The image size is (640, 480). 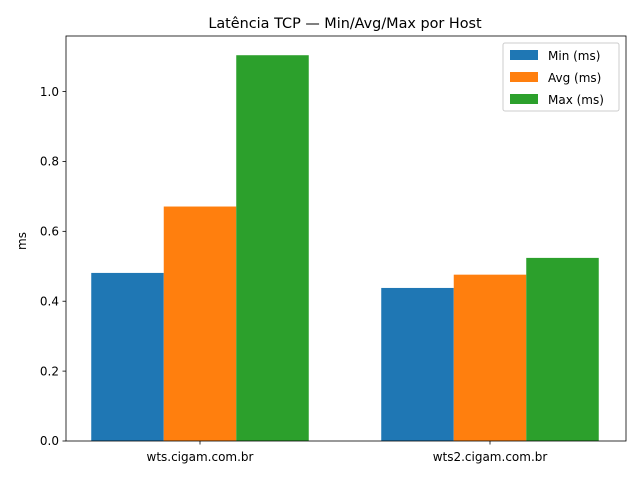 I want to click on legend: Min (ms) Avg (ms) Max (ms), so click(x=561, y=77).